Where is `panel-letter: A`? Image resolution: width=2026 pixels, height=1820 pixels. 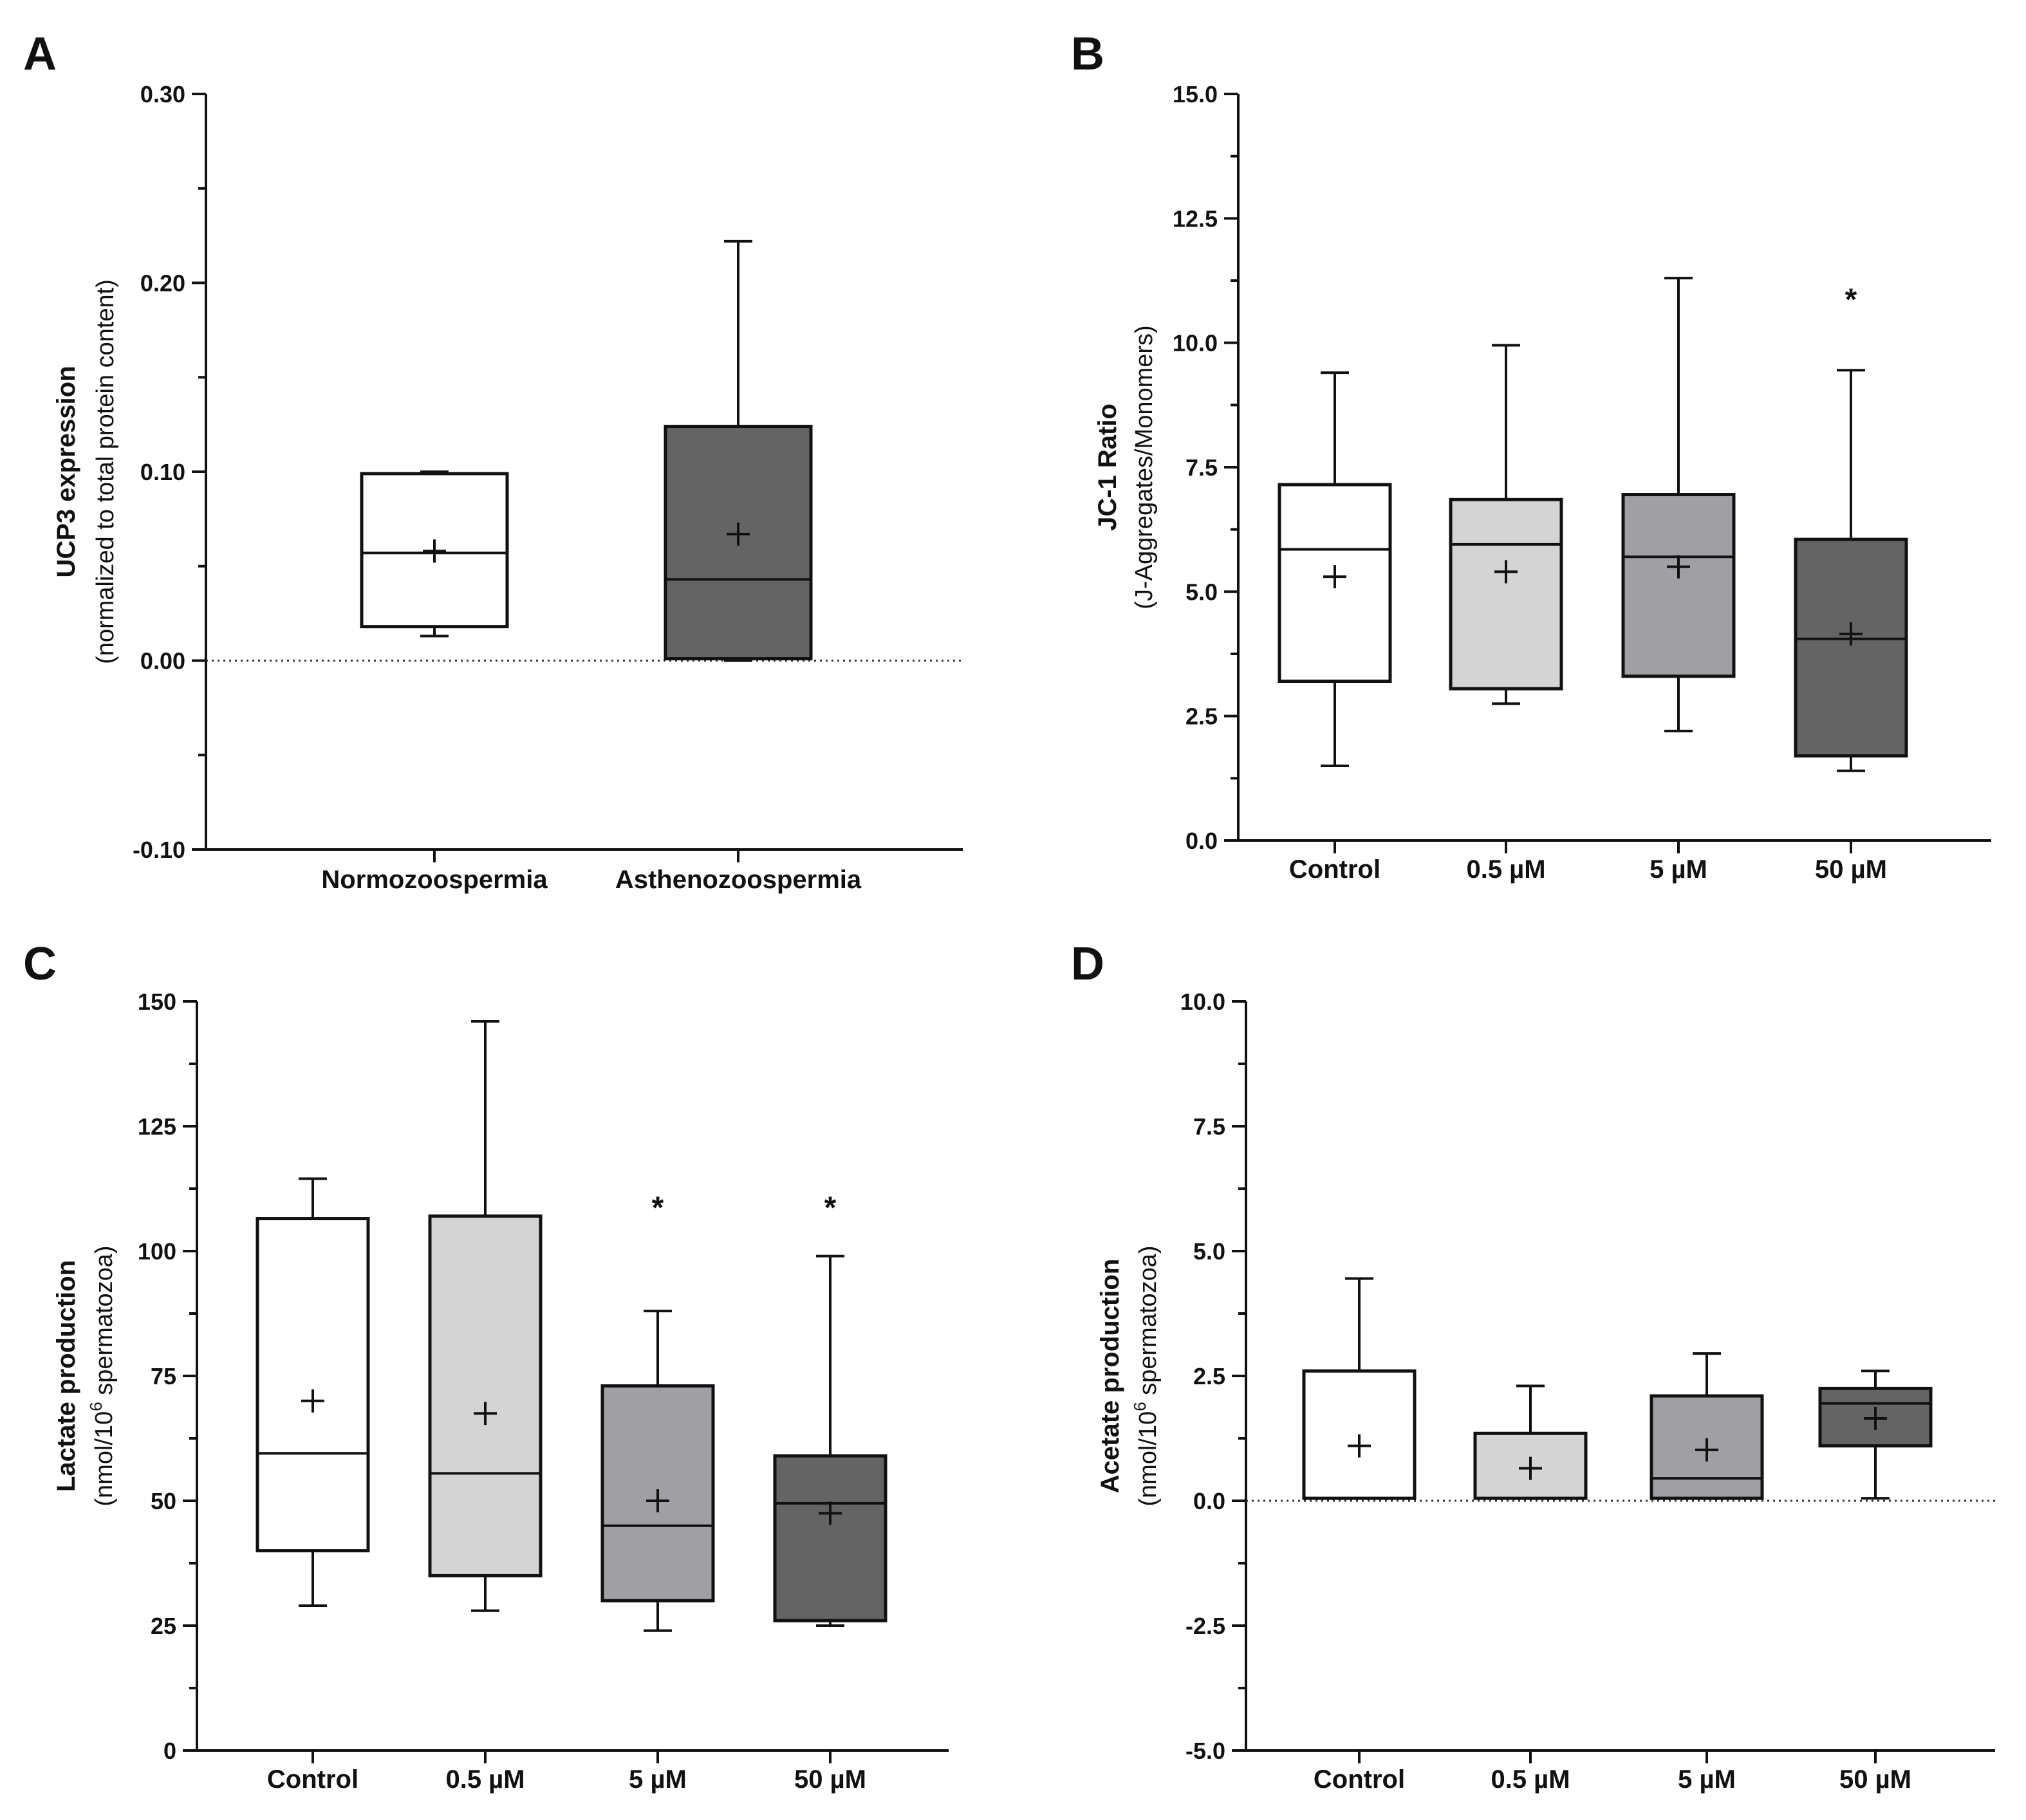 panel-letter: A is located at coordinates (40, 54).